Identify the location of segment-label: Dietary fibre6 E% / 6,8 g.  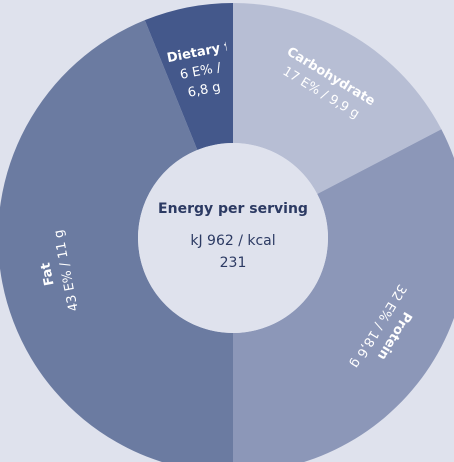
(201, 72).